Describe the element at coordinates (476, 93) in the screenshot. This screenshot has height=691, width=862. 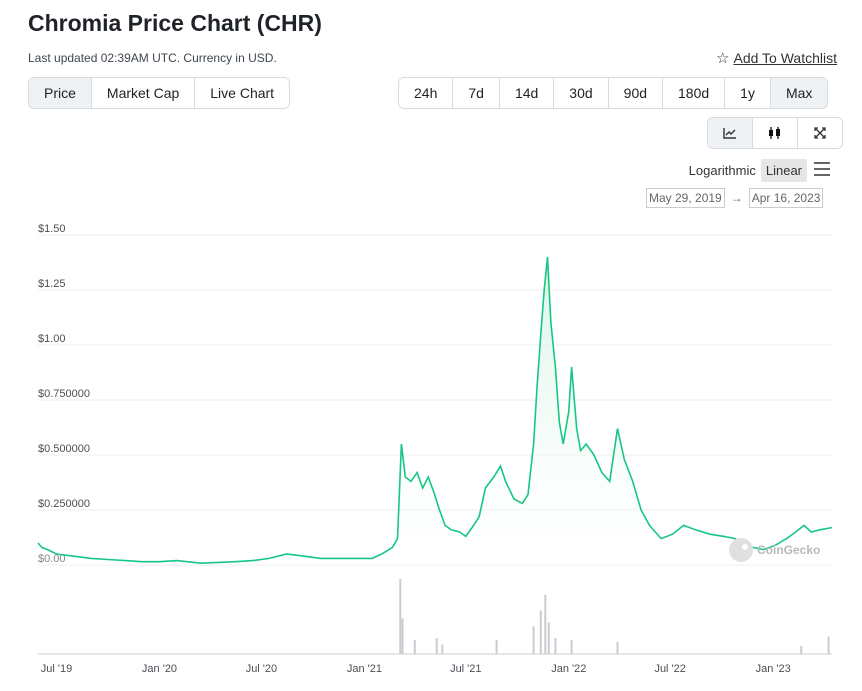
I see `range-7d: 7d` at that location.